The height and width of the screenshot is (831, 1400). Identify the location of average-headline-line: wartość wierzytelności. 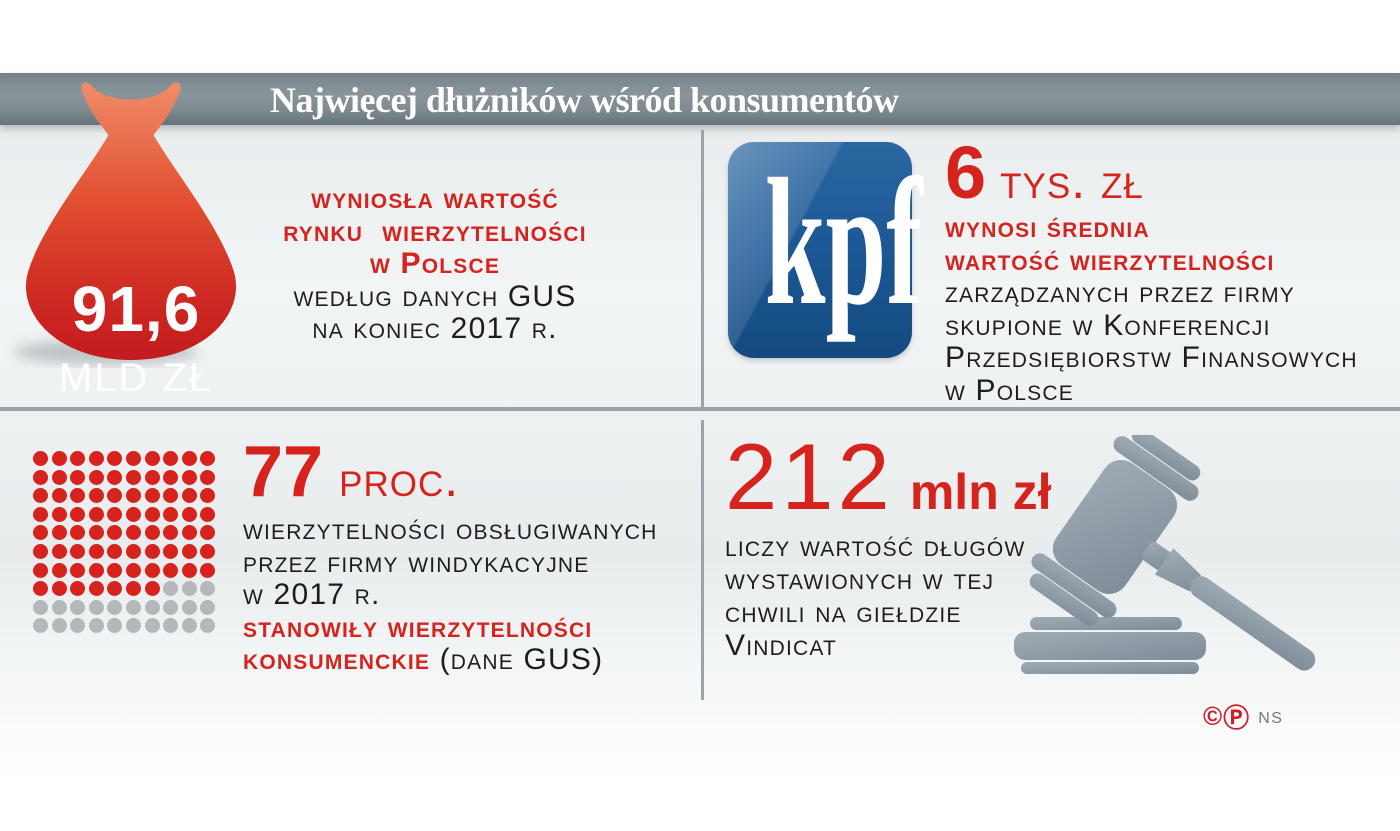
(1110, 260).